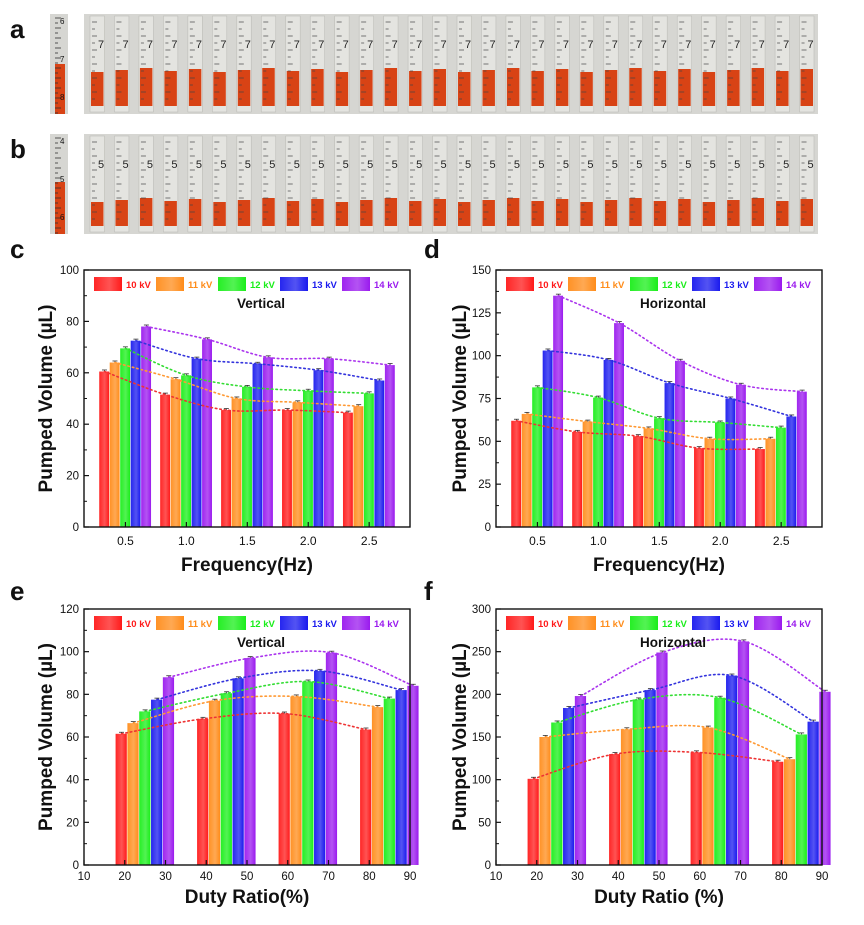  What do you see at coordinates (74, 399) in the screenshot?
I see `y-axis: 0 20 40 60 80 100` at bounding box center [74, 399].